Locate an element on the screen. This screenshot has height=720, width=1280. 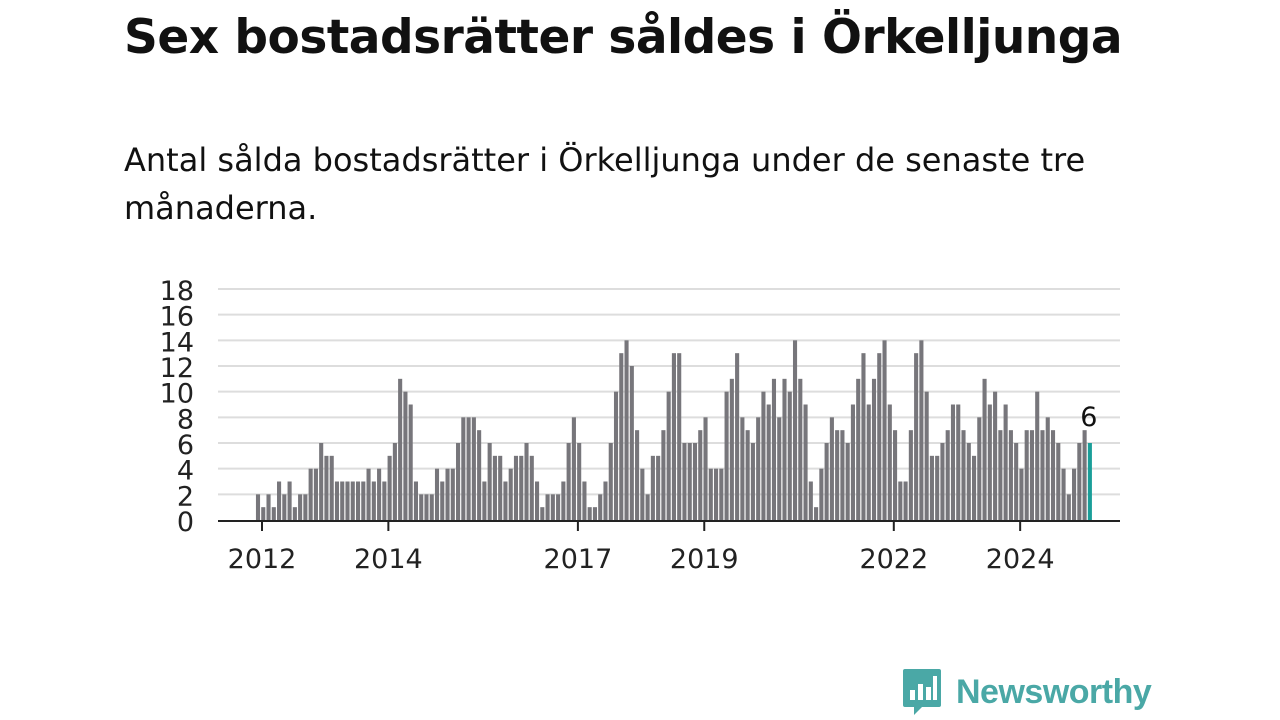
y-tick-label: 10 is located at coordinates (177, 394).